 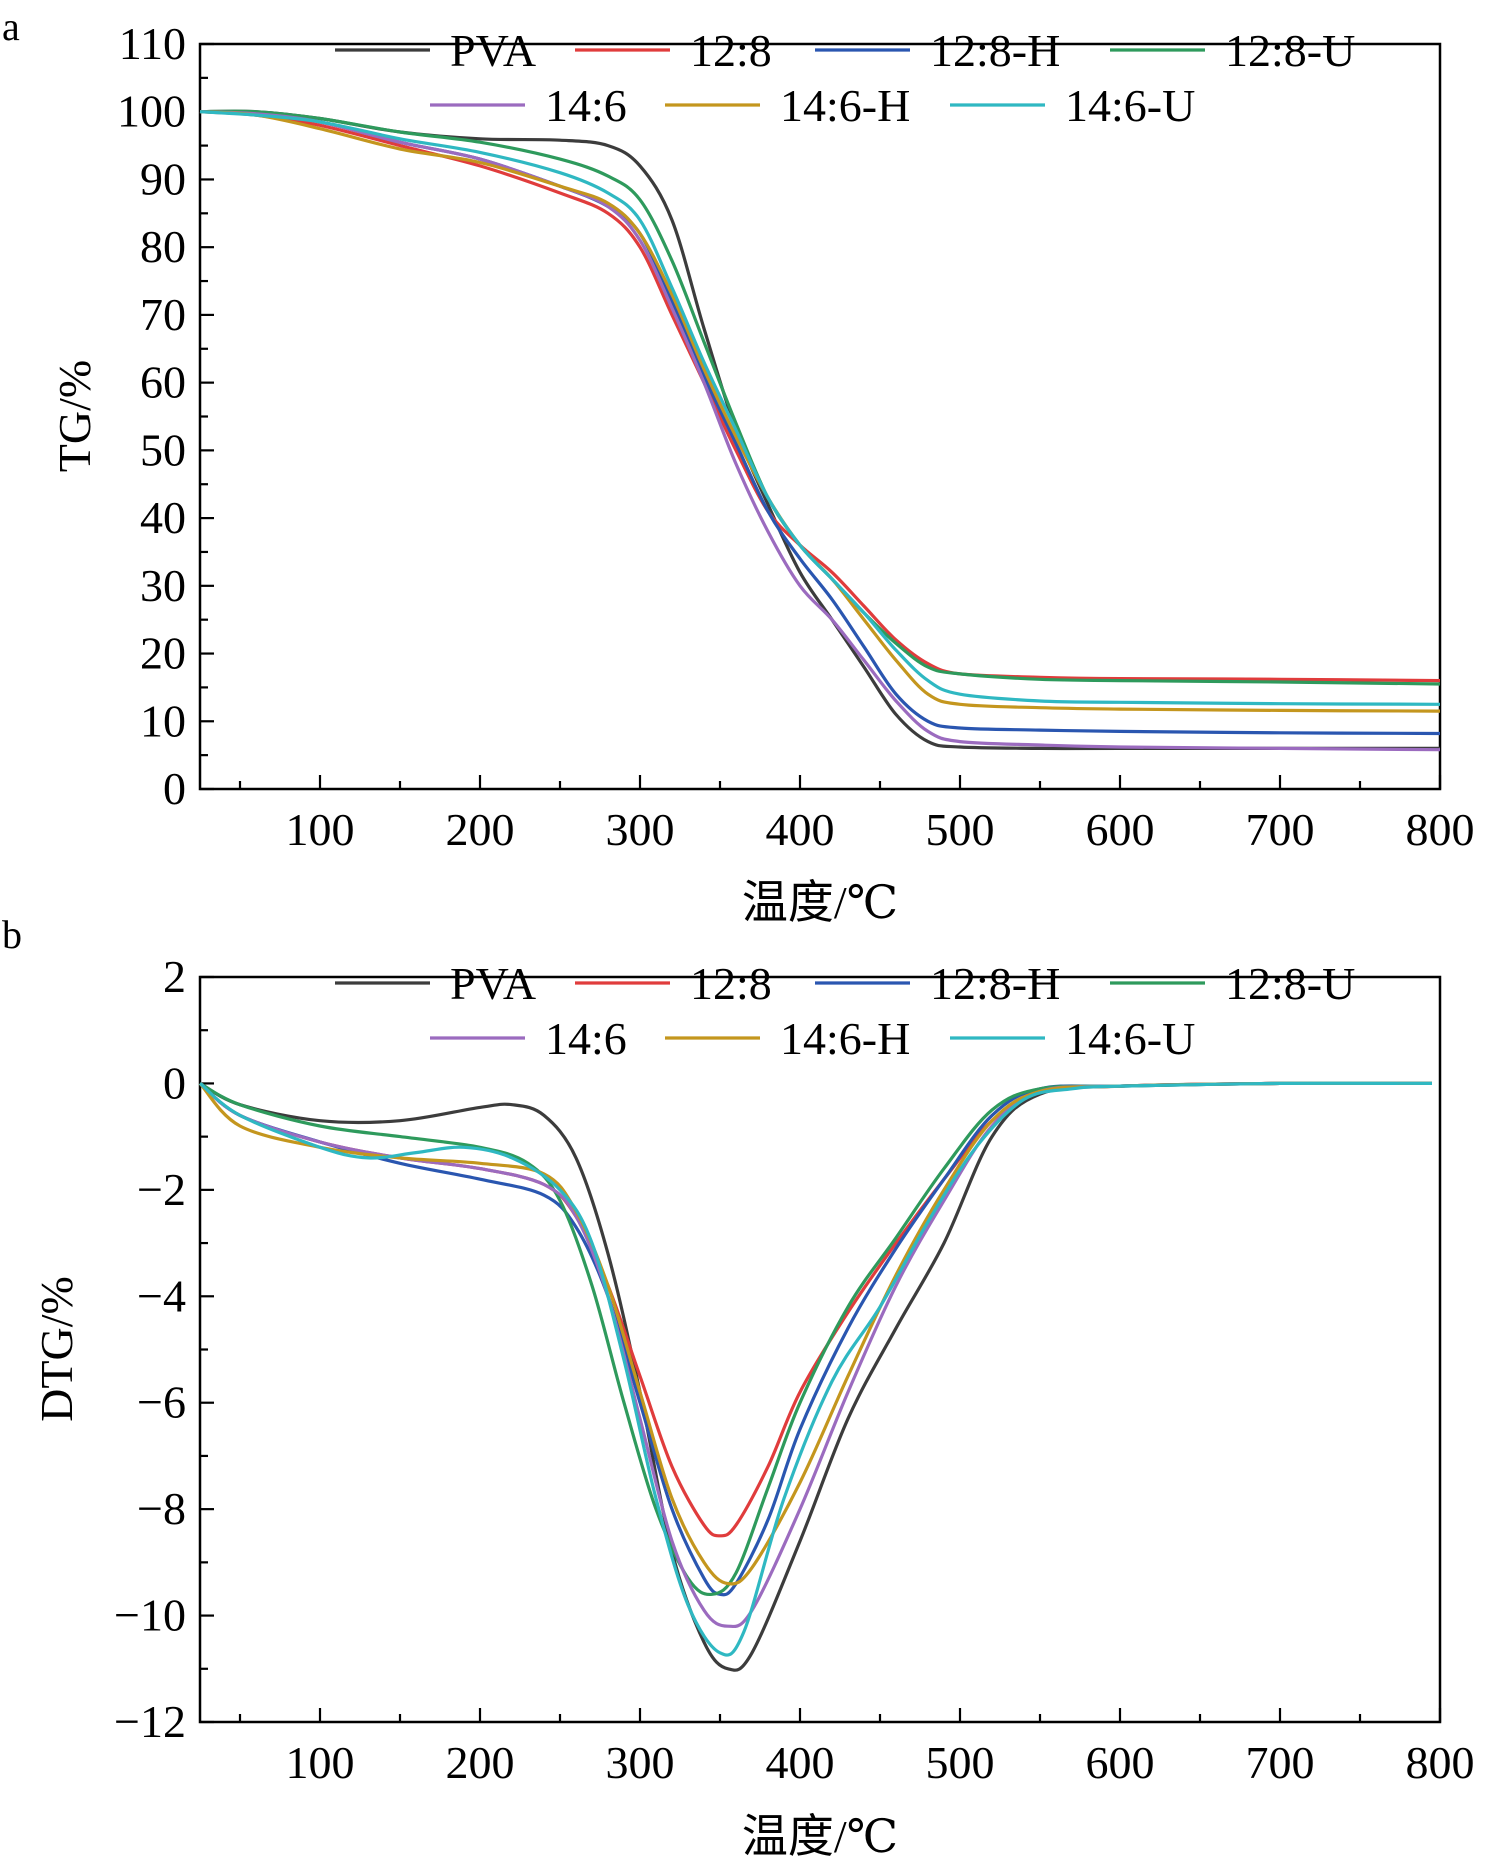 I want to click on panel-b-label: b, so click(x=12, y=934).